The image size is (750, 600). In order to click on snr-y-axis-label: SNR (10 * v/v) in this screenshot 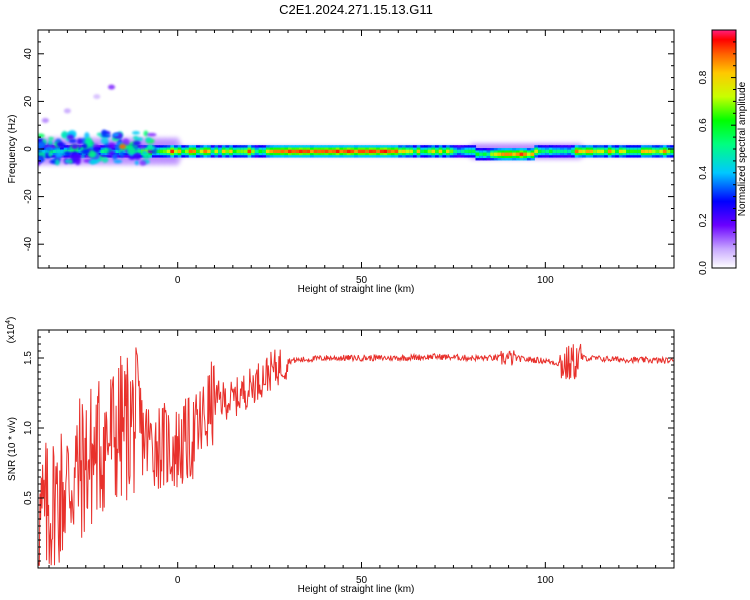, I will do `click(12, 449)`.